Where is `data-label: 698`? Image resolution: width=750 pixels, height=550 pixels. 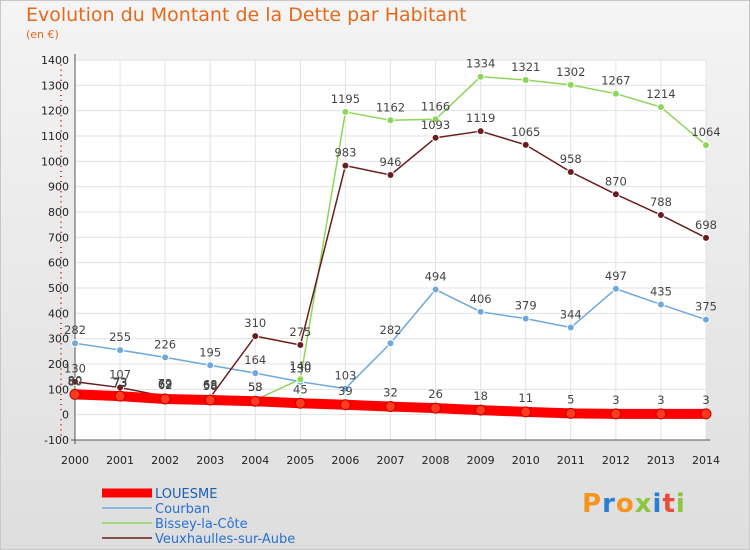
data-label: 698 is located at coordinates (706, 225).